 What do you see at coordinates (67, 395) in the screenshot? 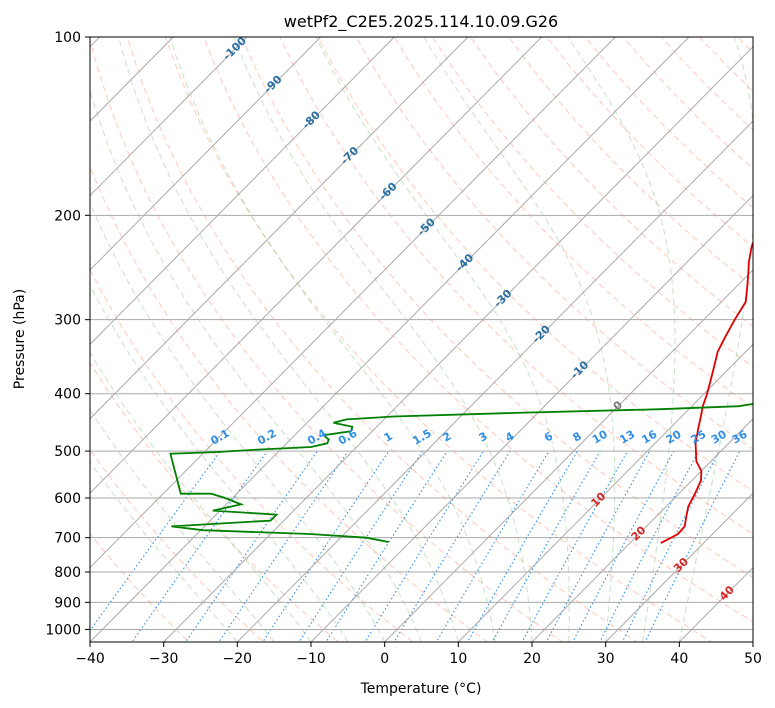
I see `y-tick-label: 400` at bounding box center [67, 395].